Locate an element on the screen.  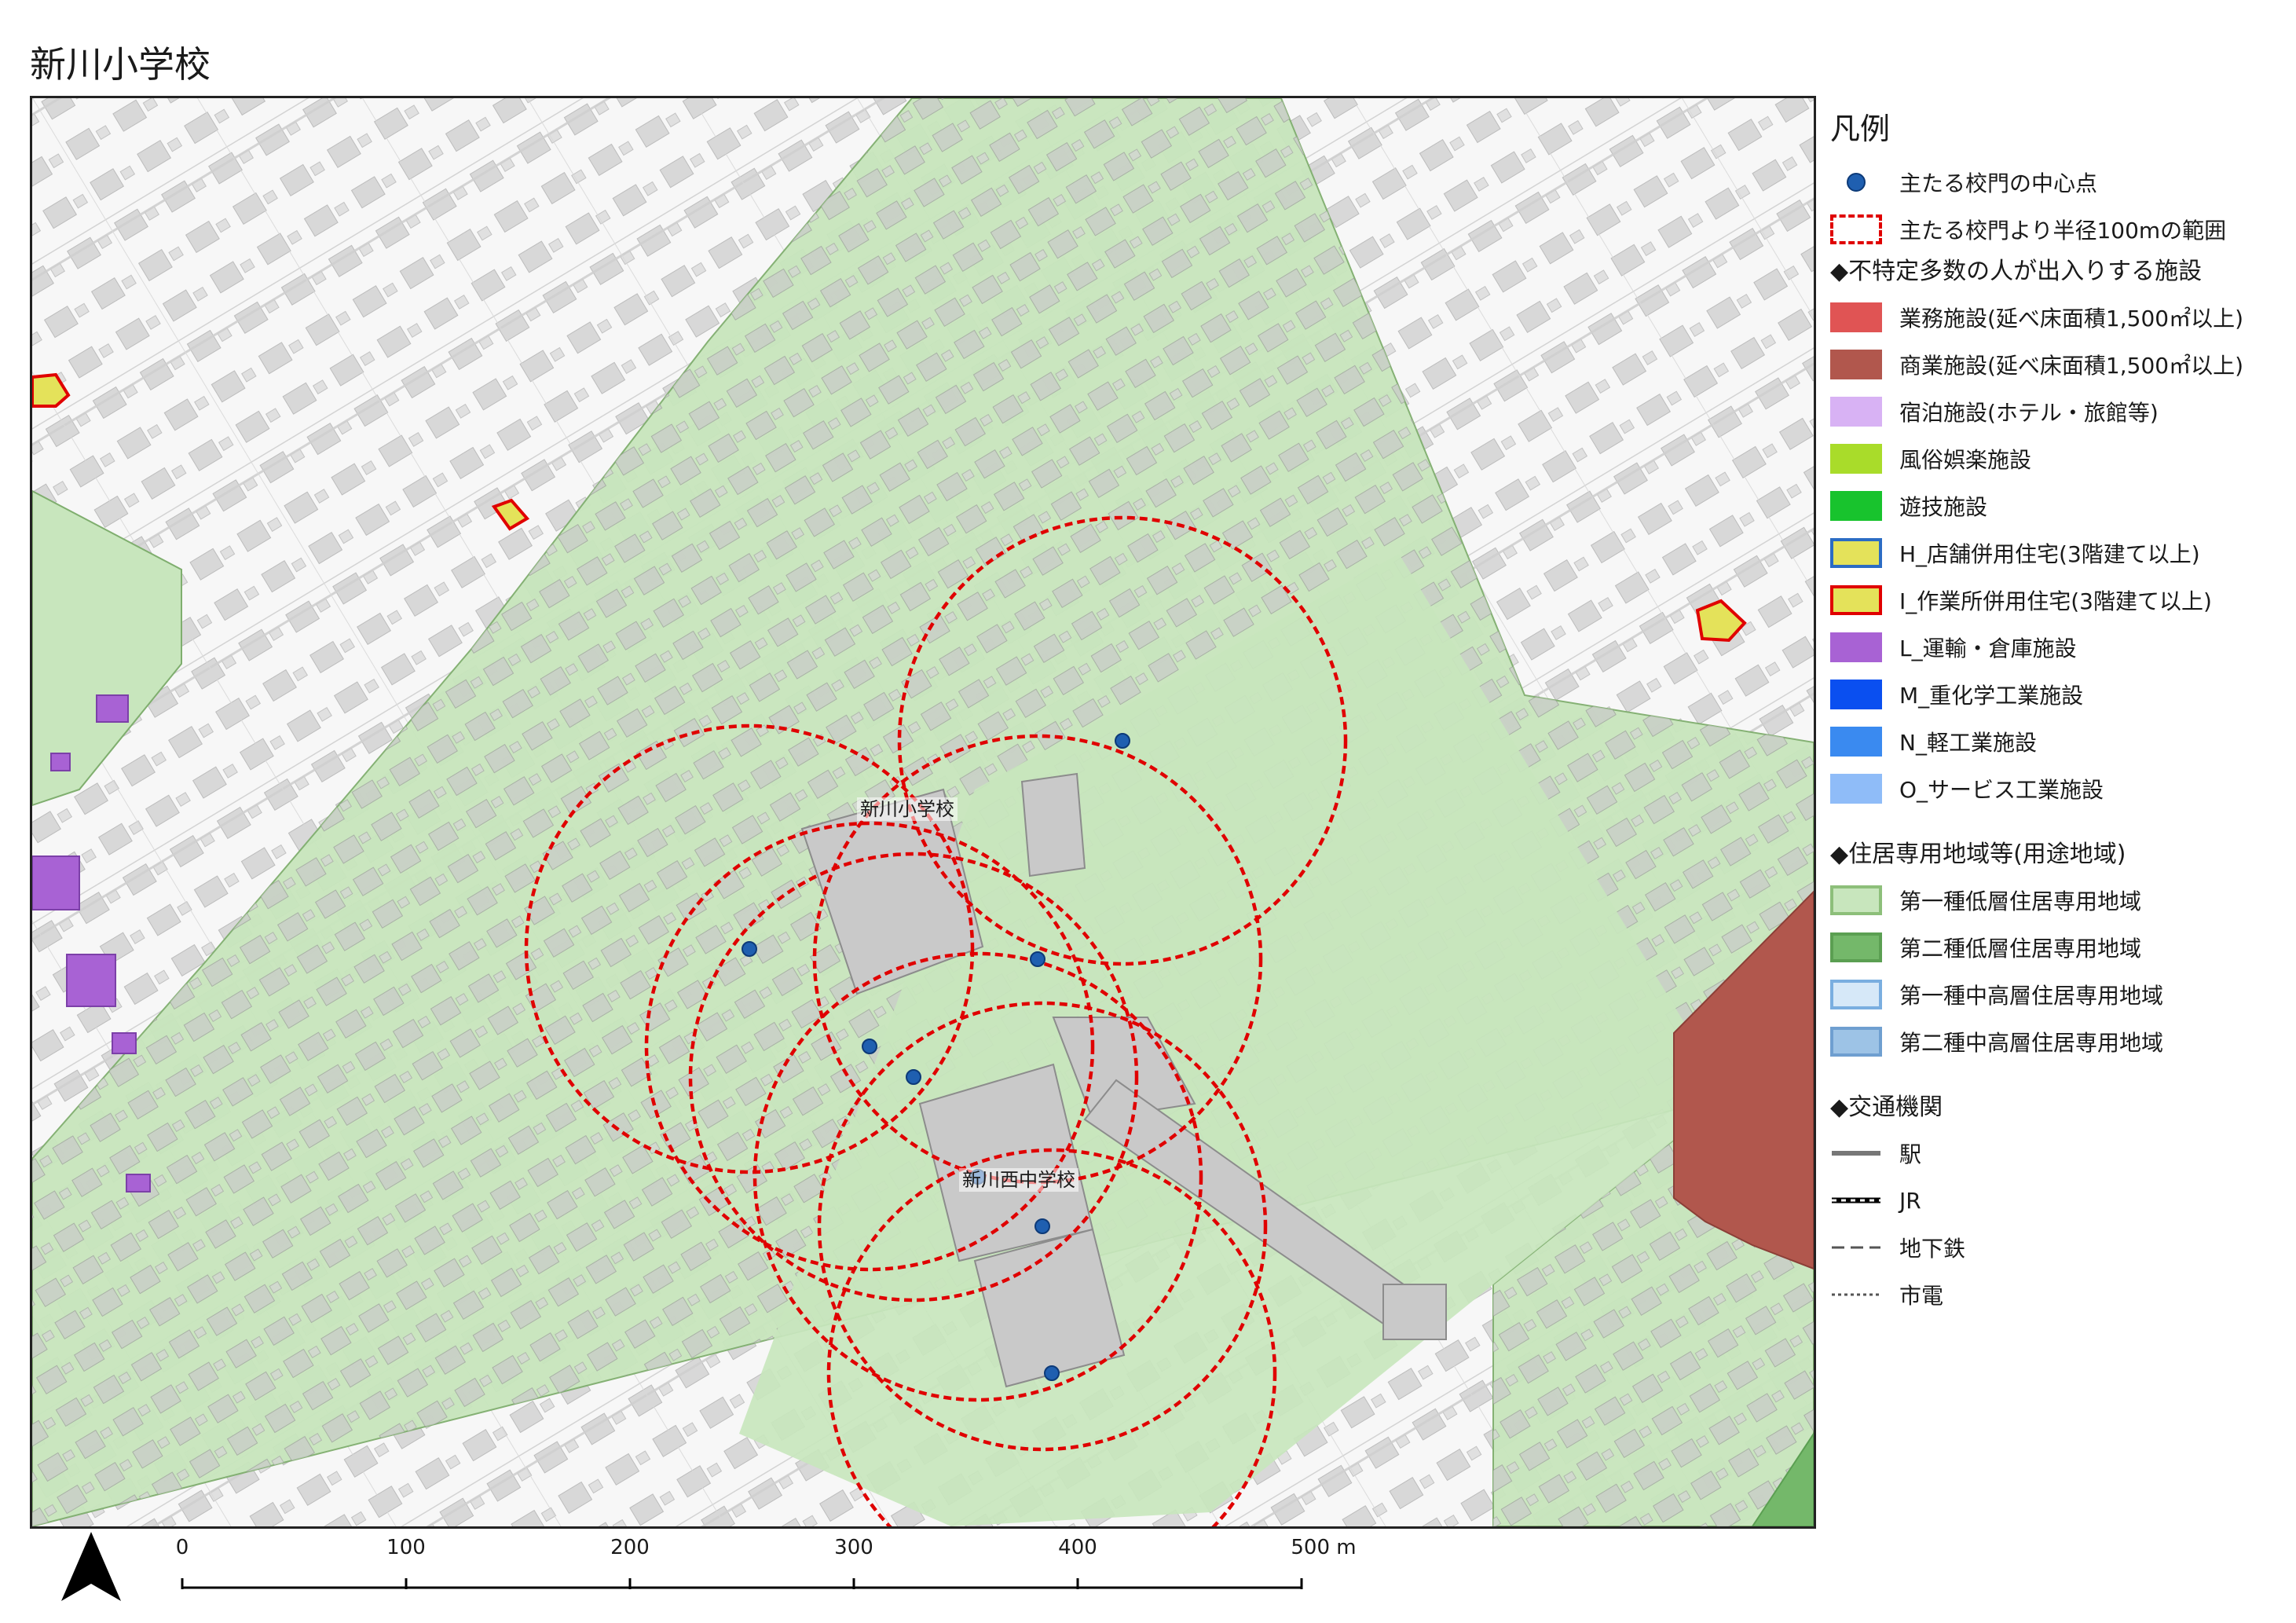
legend-label: H_店舗併用住宅(3階建て以上) is located at coordinates (2049, 554).